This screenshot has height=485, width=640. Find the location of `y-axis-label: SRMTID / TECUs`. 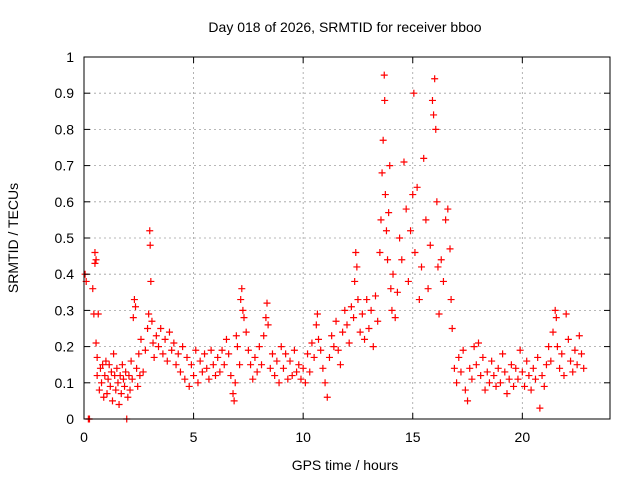

y-axis-label: SRMTID / TECUs is located at coordinates (13, 238).